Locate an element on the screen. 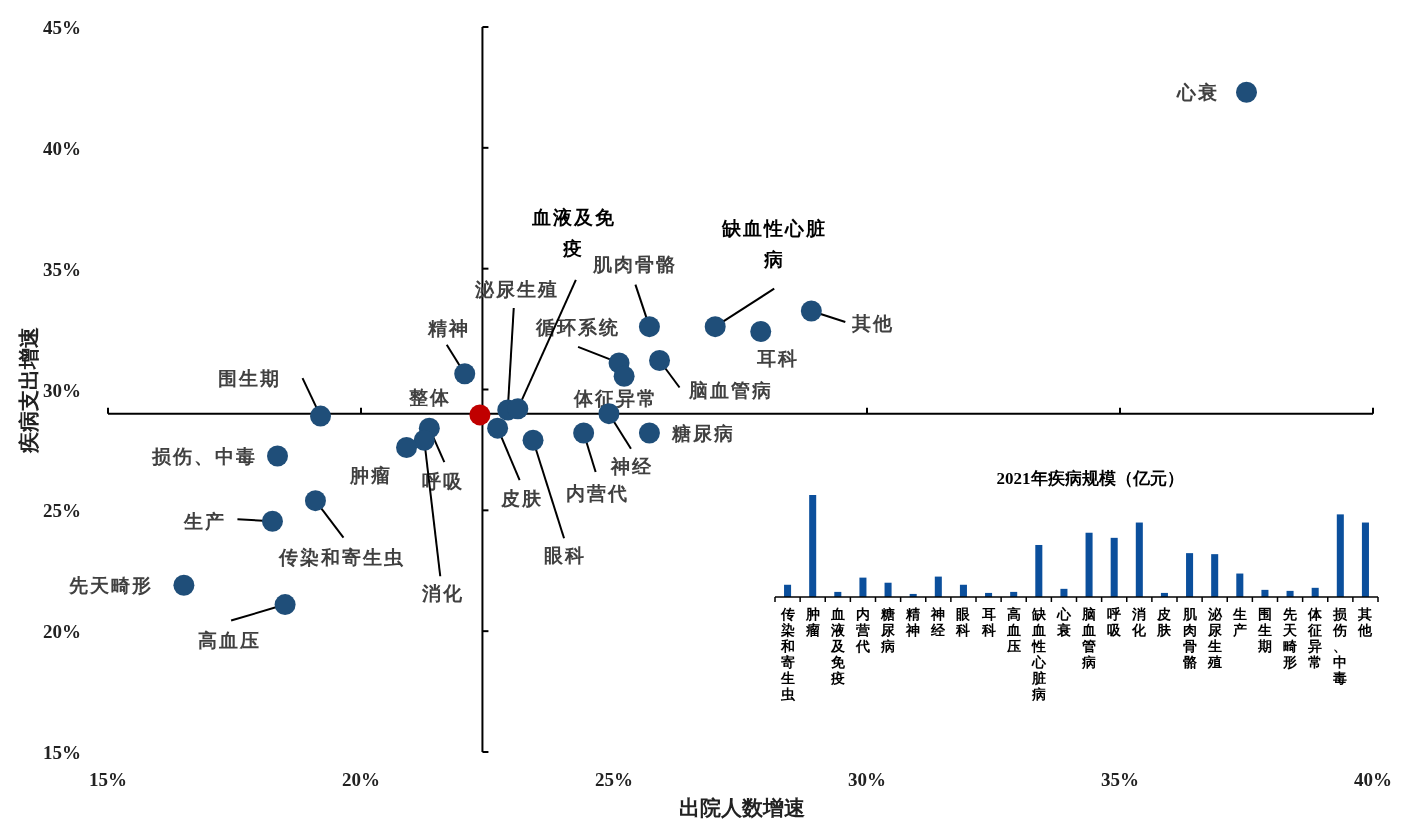 Image resolution: width=1409 pixels, height=826 pixels. annotation: 糖尿病 is located at coordinates (702, 433).